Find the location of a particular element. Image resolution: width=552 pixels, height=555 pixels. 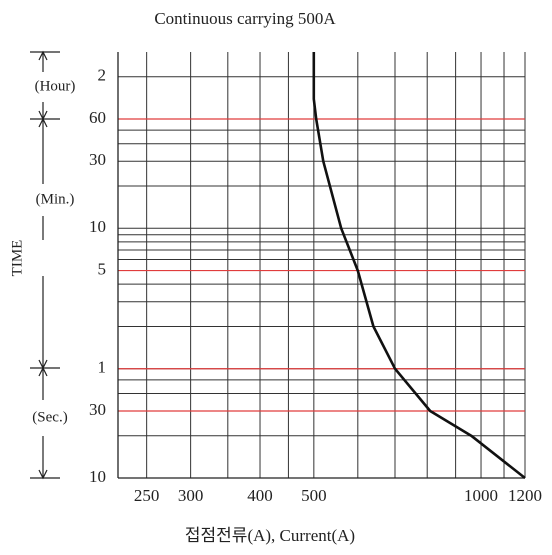

x-tick-label: 300 is located at coordinates (191, 495).